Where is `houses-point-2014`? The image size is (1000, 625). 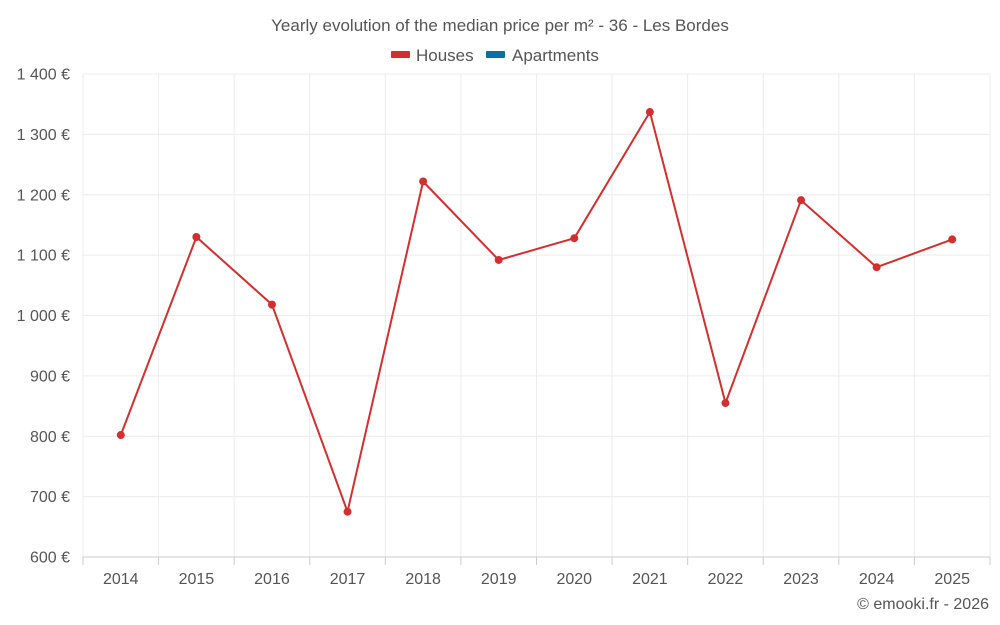
houses-point-2014 is located at coordinates (120, 435).